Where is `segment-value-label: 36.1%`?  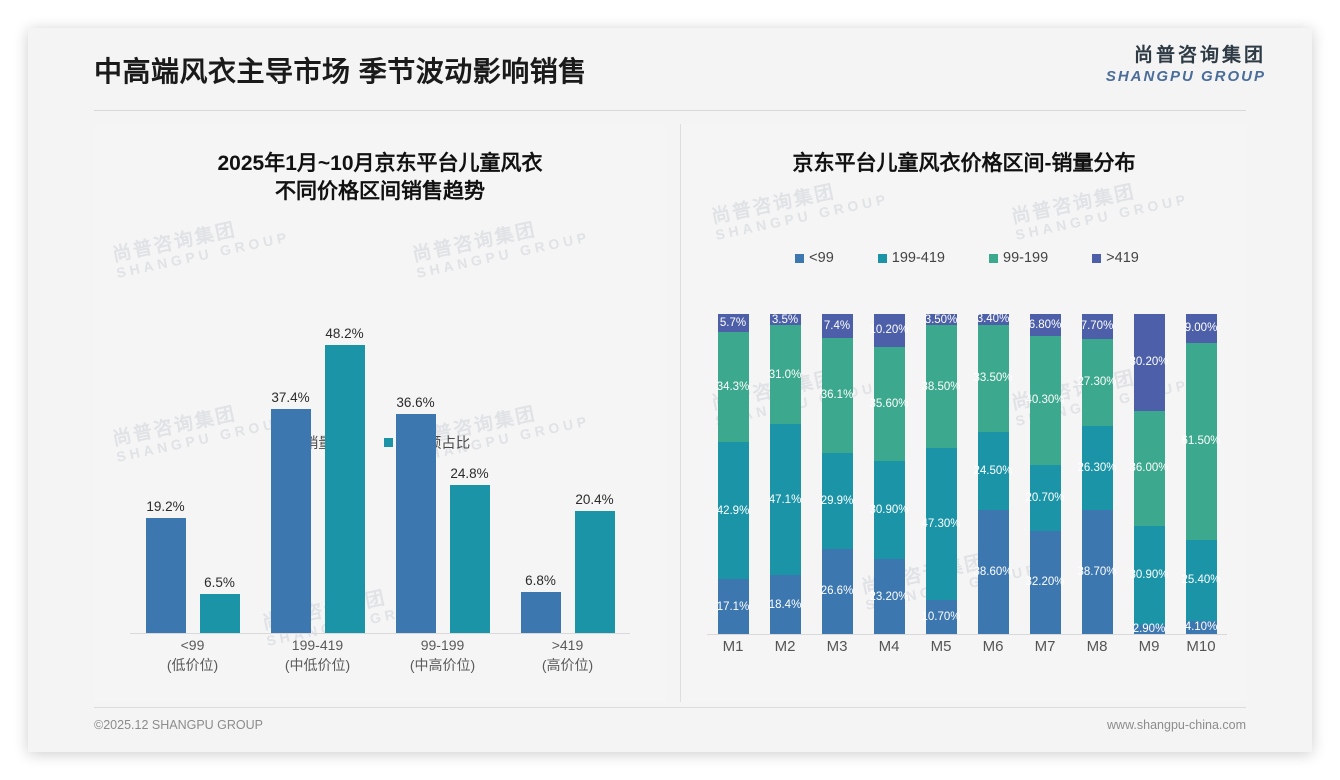
segment-value-label: 36.1% is located at coordinates (837, 395).